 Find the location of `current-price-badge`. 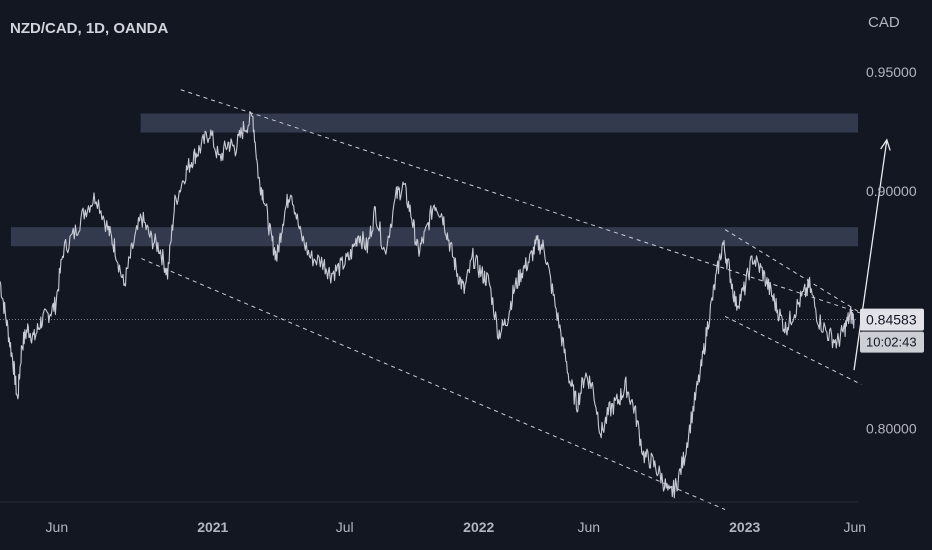

current-price-badge is located at coordinates (892, 319).